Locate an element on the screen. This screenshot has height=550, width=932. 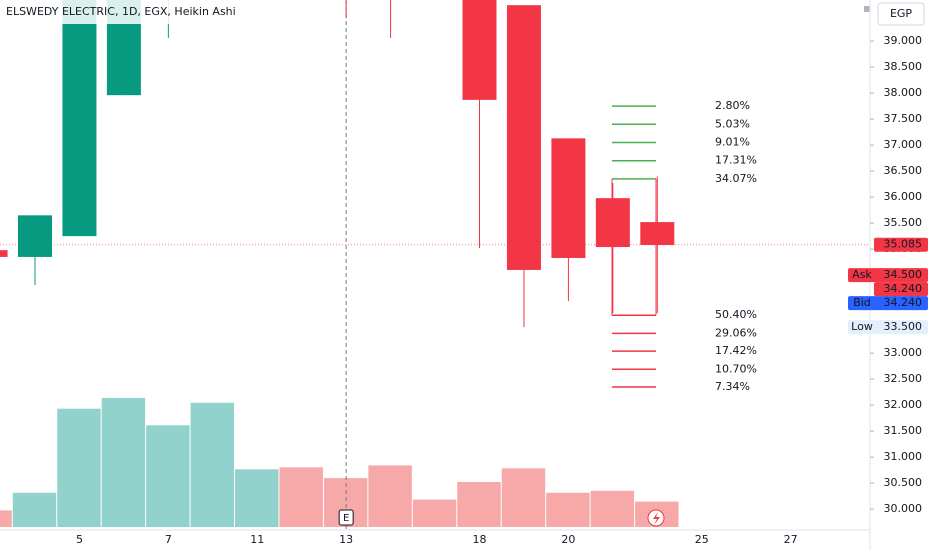
price-tag-name: Bid is located at coordinates (862, 302).